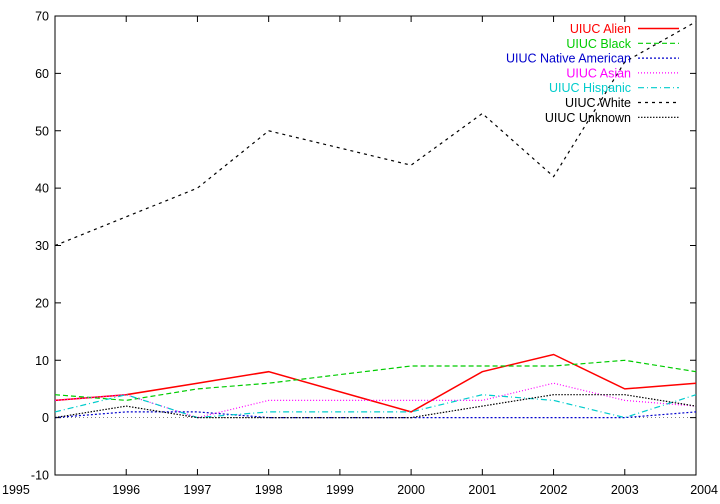 The width and height of the screenshot is (720, 504). What do you see at coordinates (625, 490) in the screenshot?
I see `x-tick-label: 2003` at bounding box center [625, 490].